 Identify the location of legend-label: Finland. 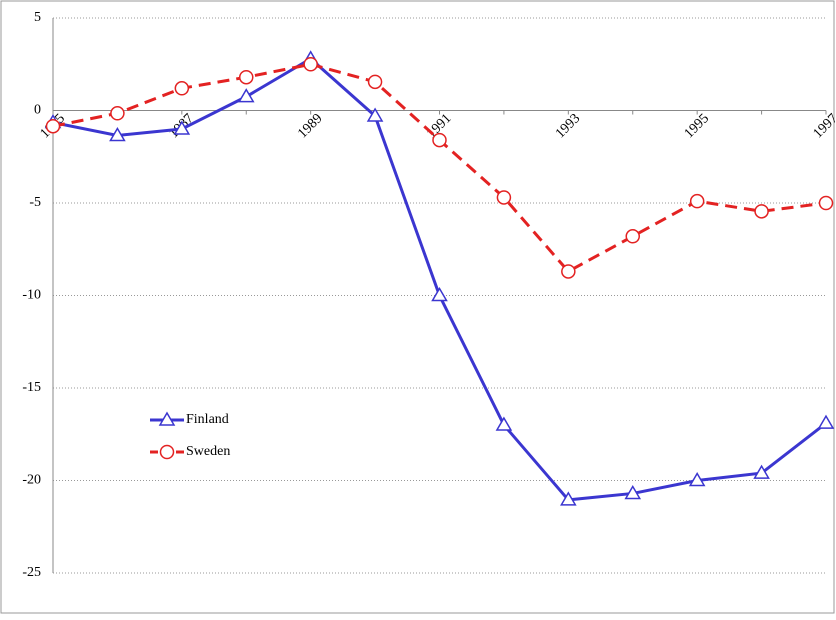
(207, 419).